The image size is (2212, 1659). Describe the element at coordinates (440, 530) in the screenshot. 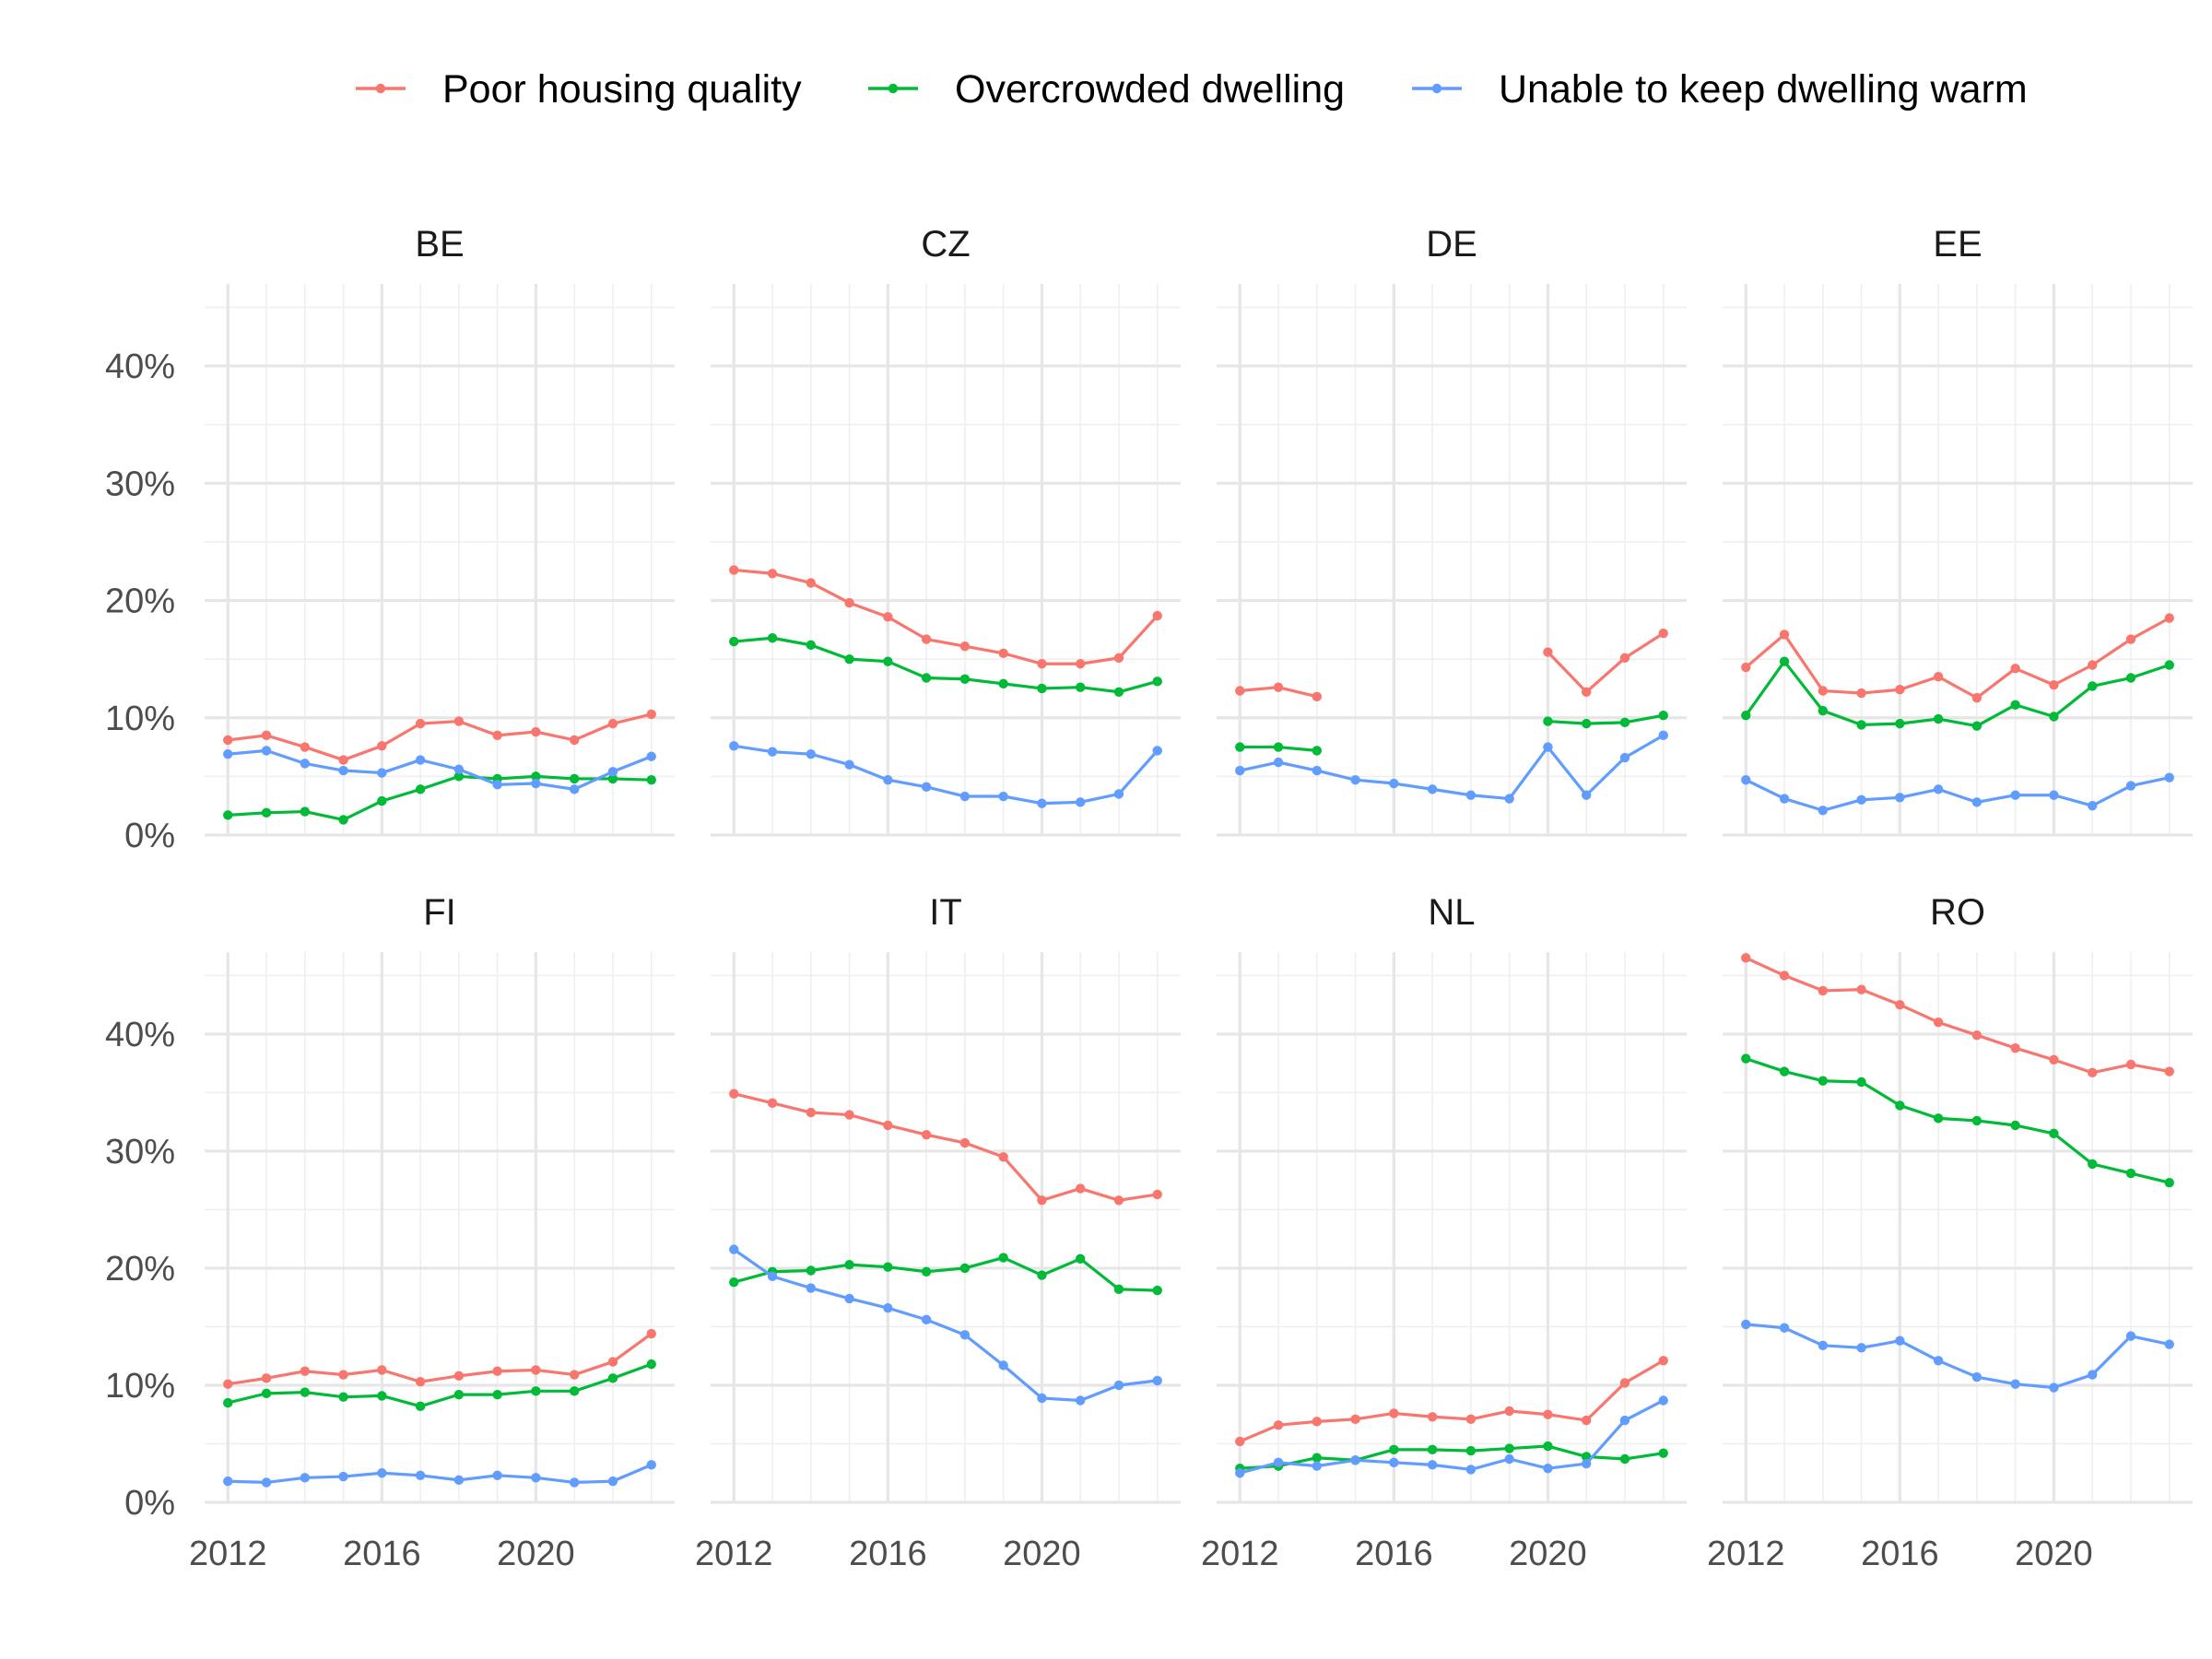

I see `panel-be: BE` at that location.